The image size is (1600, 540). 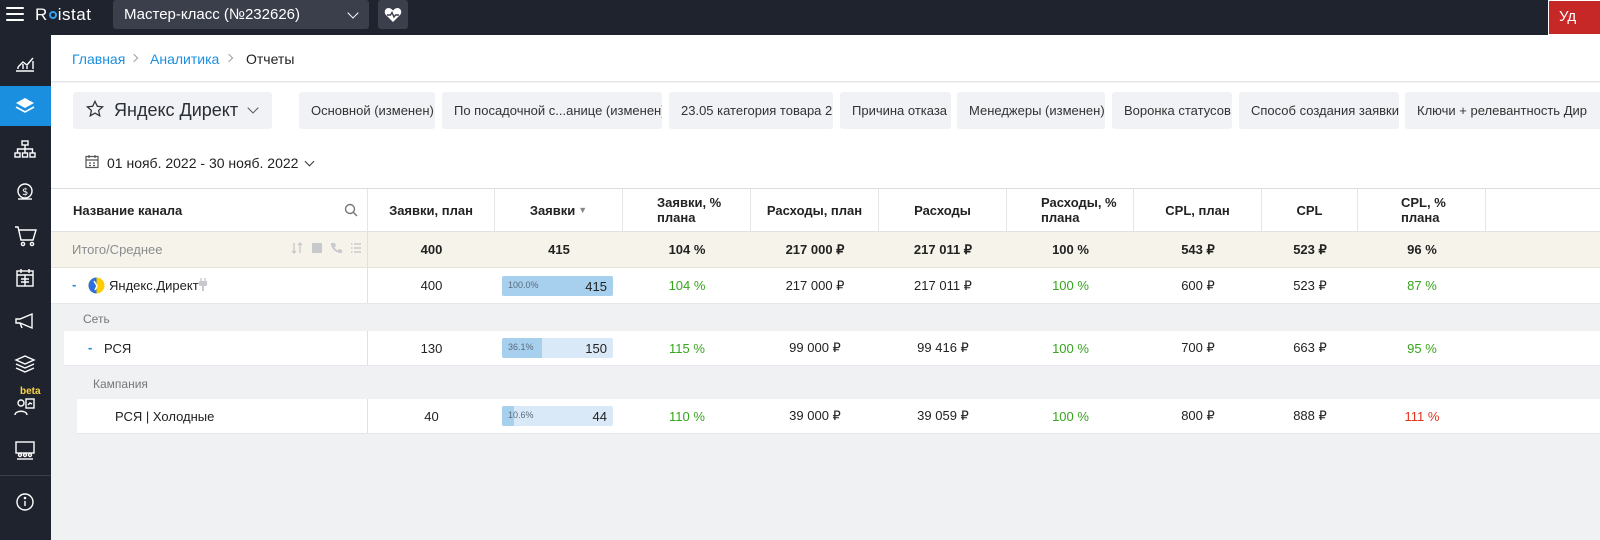 I want to click on calendar-icon, so click(x=25, y=278).